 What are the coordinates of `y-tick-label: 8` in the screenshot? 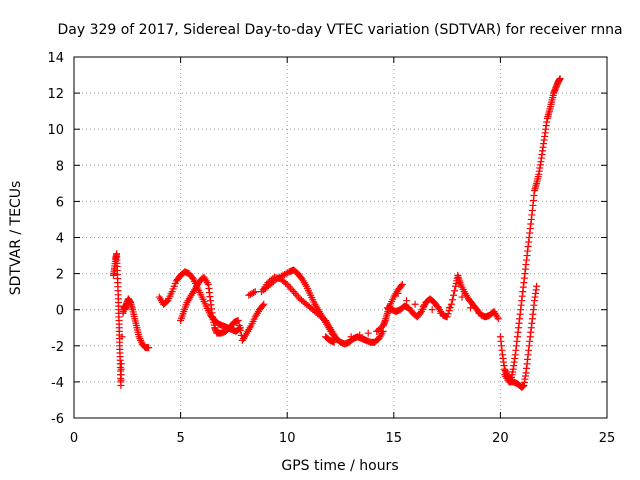 It's located at (60, 166).